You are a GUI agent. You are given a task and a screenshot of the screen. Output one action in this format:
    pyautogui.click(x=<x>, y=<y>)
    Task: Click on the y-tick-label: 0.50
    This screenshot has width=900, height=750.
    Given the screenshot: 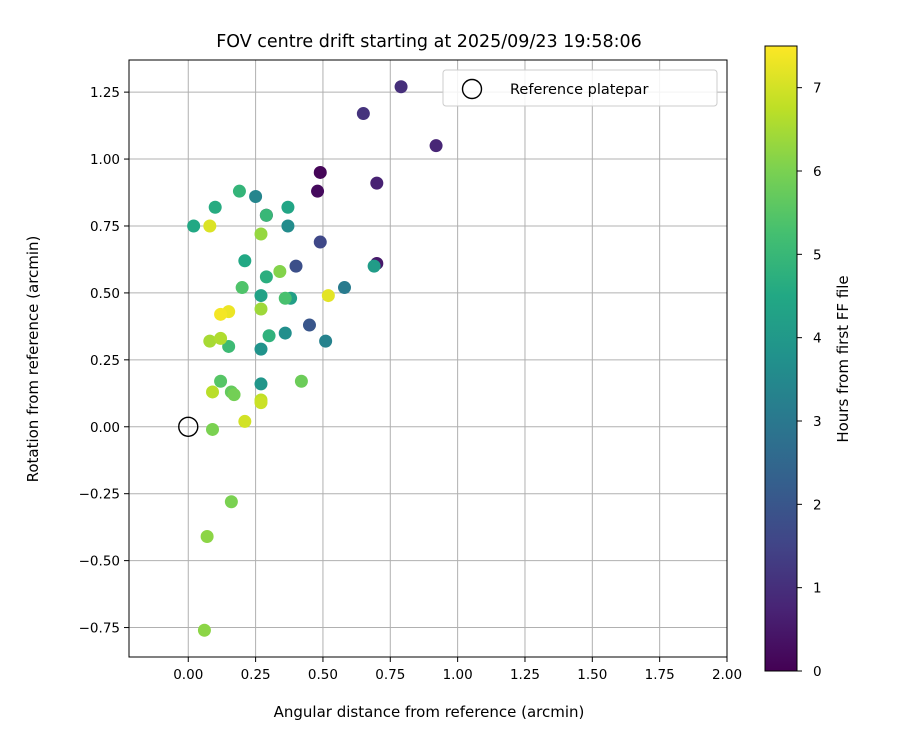 What is the action you would take?
    pyautogui.click(x=105, y=294)
    